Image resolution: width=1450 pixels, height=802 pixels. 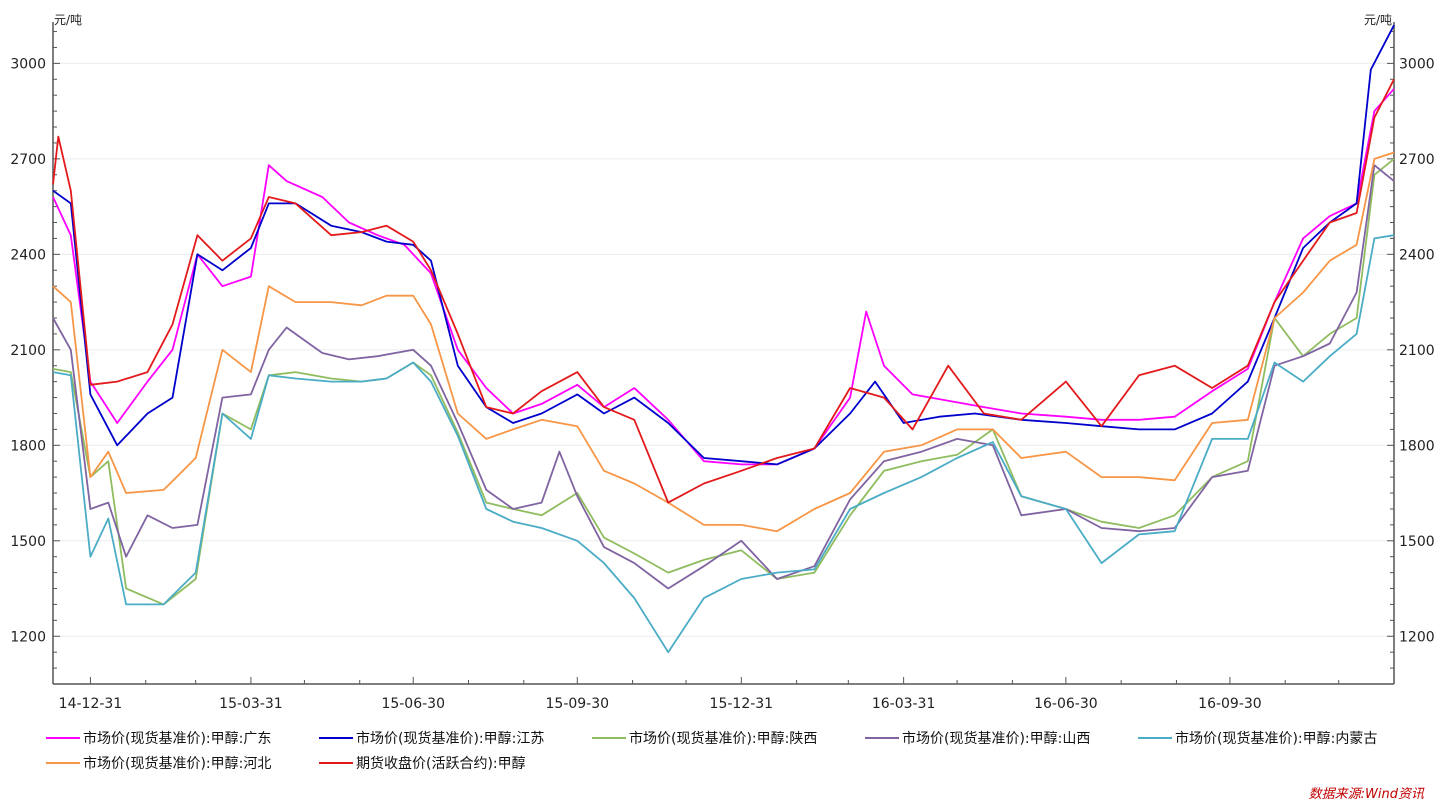 What do you see at coordinates (251, 704) in the screenshot?
I see `x-tick-label: 15-03-31` at bounding box center [251, 704].